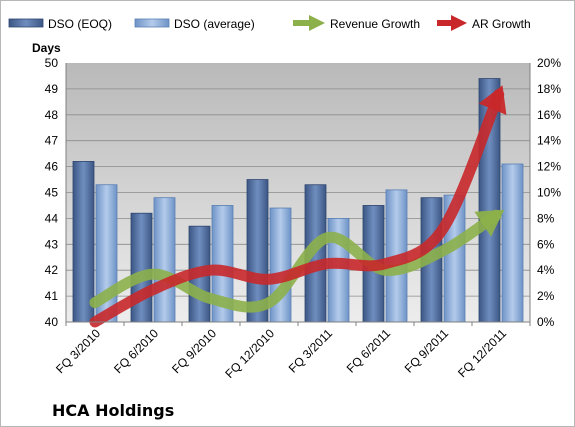 This screenshot has width=575, height=427. Describe the element at coordinates (492, 100) in the screenshot. I see `arrowhead-ar-growth` at that location.